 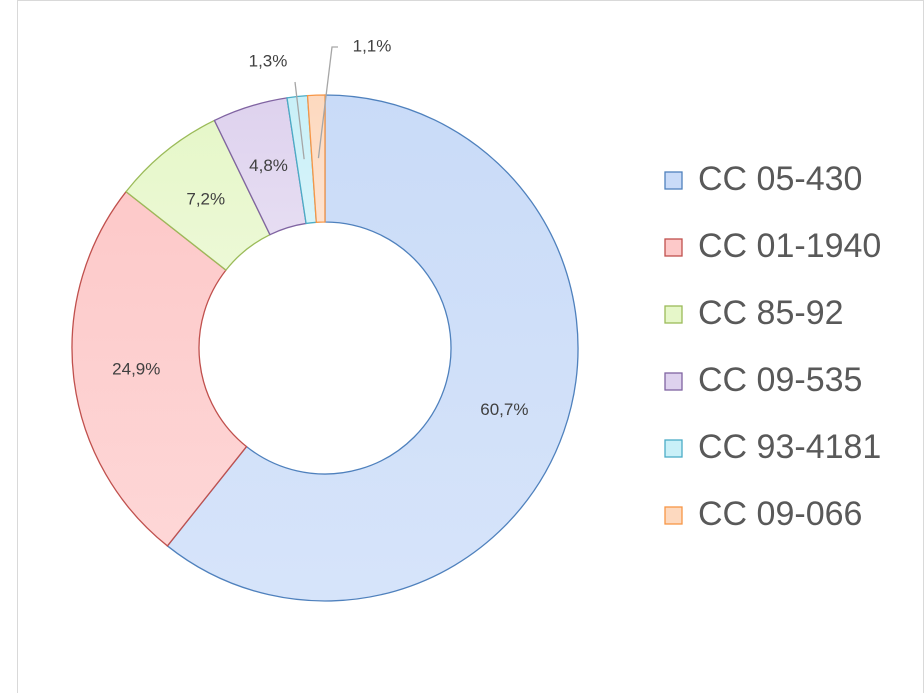 What do you see at coordinates (205, 199) in the screenshot?
I see `data-label: 7,2%` at bounding box center [205, 199].